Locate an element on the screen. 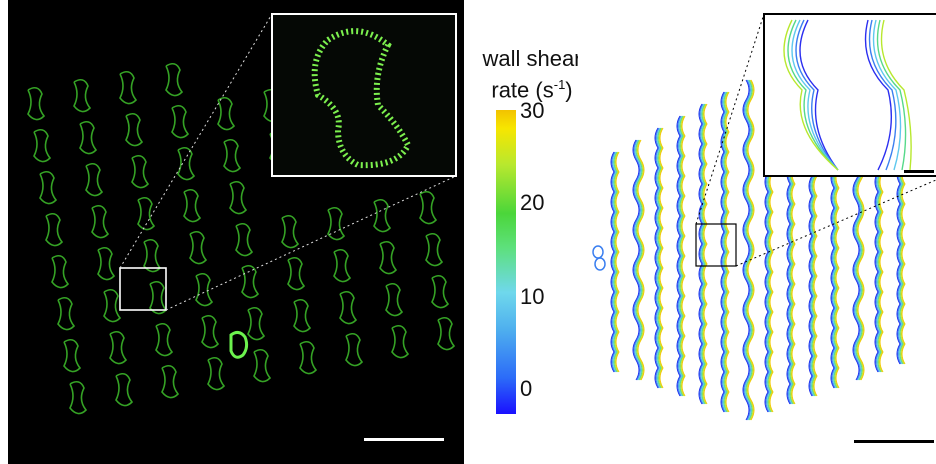 Image resolution: width=936 pixels, height=464 pixels. edge-blob is located at coordinates (600, 264).